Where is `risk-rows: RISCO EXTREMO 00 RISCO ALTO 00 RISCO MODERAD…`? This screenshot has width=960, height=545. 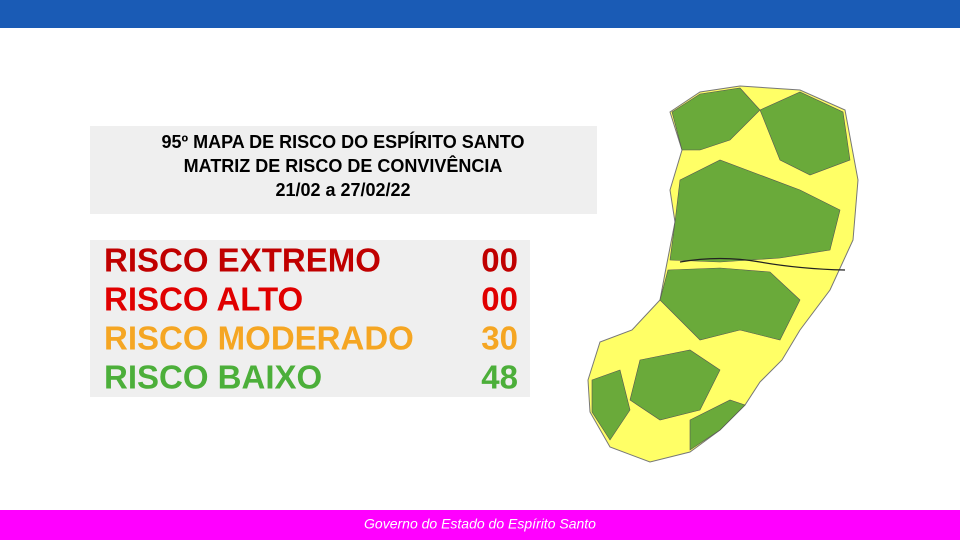
risk-rows: RISCO EXTREMO 00 RISCO ALTO 00 RISCO MODERAD… is located at coordinates (311, 319).